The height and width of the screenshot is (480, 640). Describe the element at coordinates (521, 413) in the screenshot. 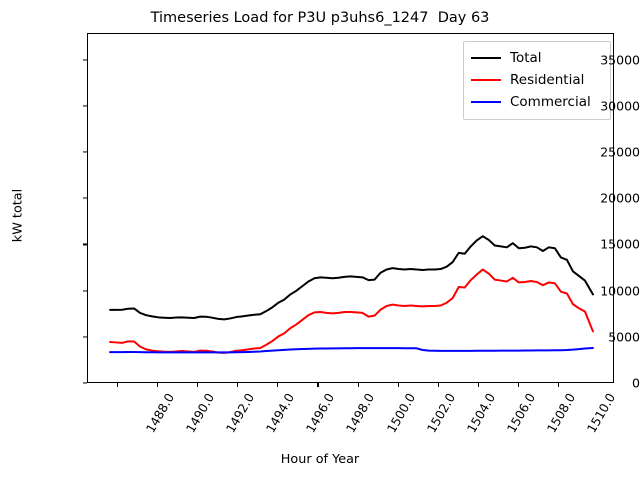

I see `x-tick-label: 1506.0` at that location.